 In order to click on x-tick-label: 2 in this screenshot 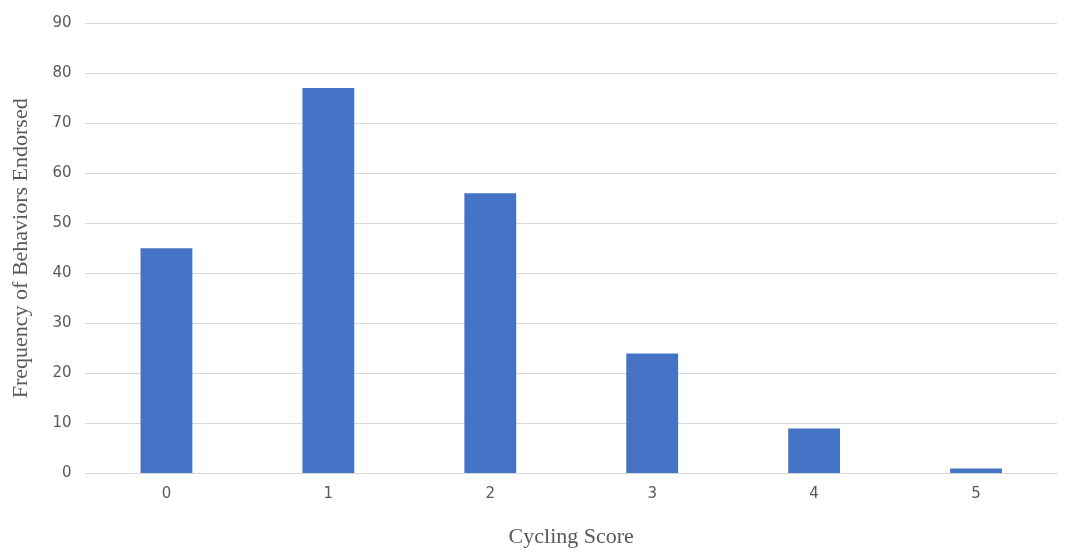, I will do `click(490, 493)`.